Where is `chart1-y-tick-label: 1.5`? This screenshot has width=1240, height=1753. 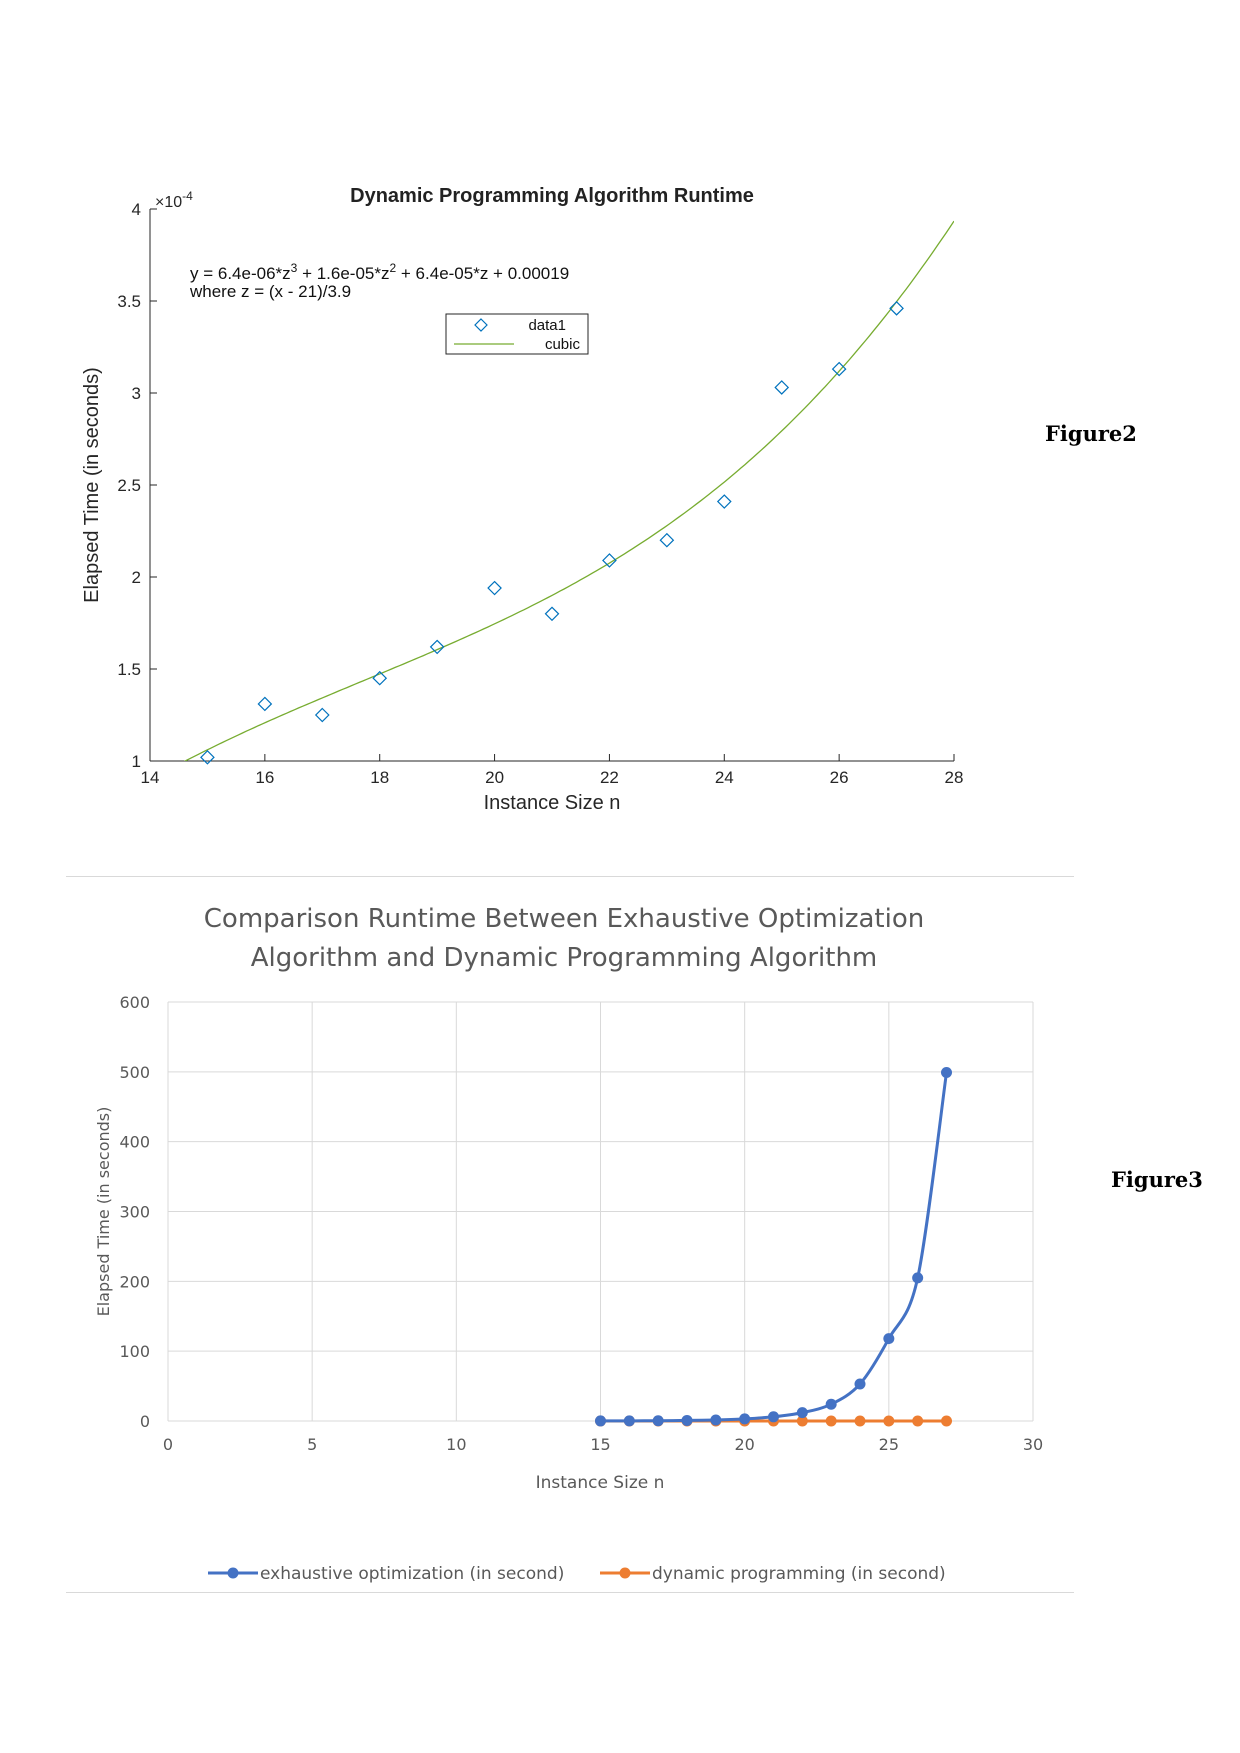
chart1-y-tick-label: 1.5 is located at coordinates (129, 669).